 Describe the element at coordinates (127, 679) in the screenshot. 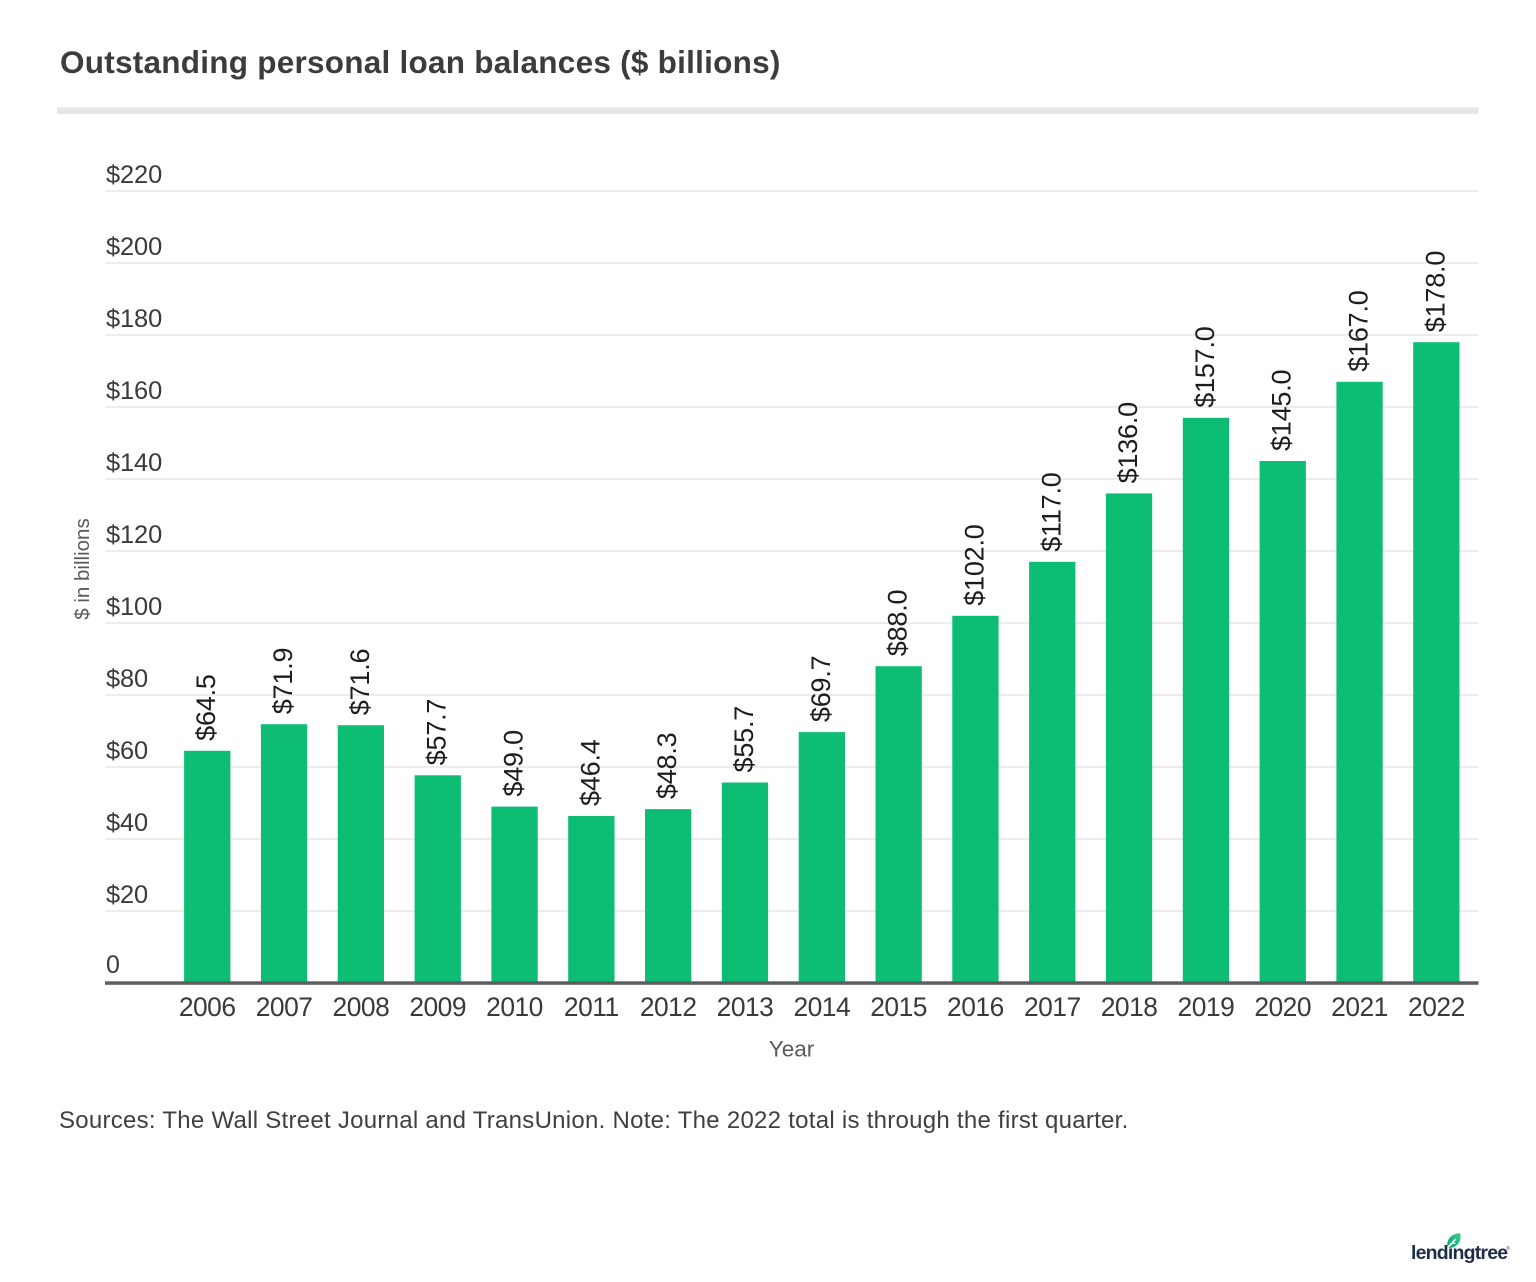

I see `svg-text: $80` at that location.